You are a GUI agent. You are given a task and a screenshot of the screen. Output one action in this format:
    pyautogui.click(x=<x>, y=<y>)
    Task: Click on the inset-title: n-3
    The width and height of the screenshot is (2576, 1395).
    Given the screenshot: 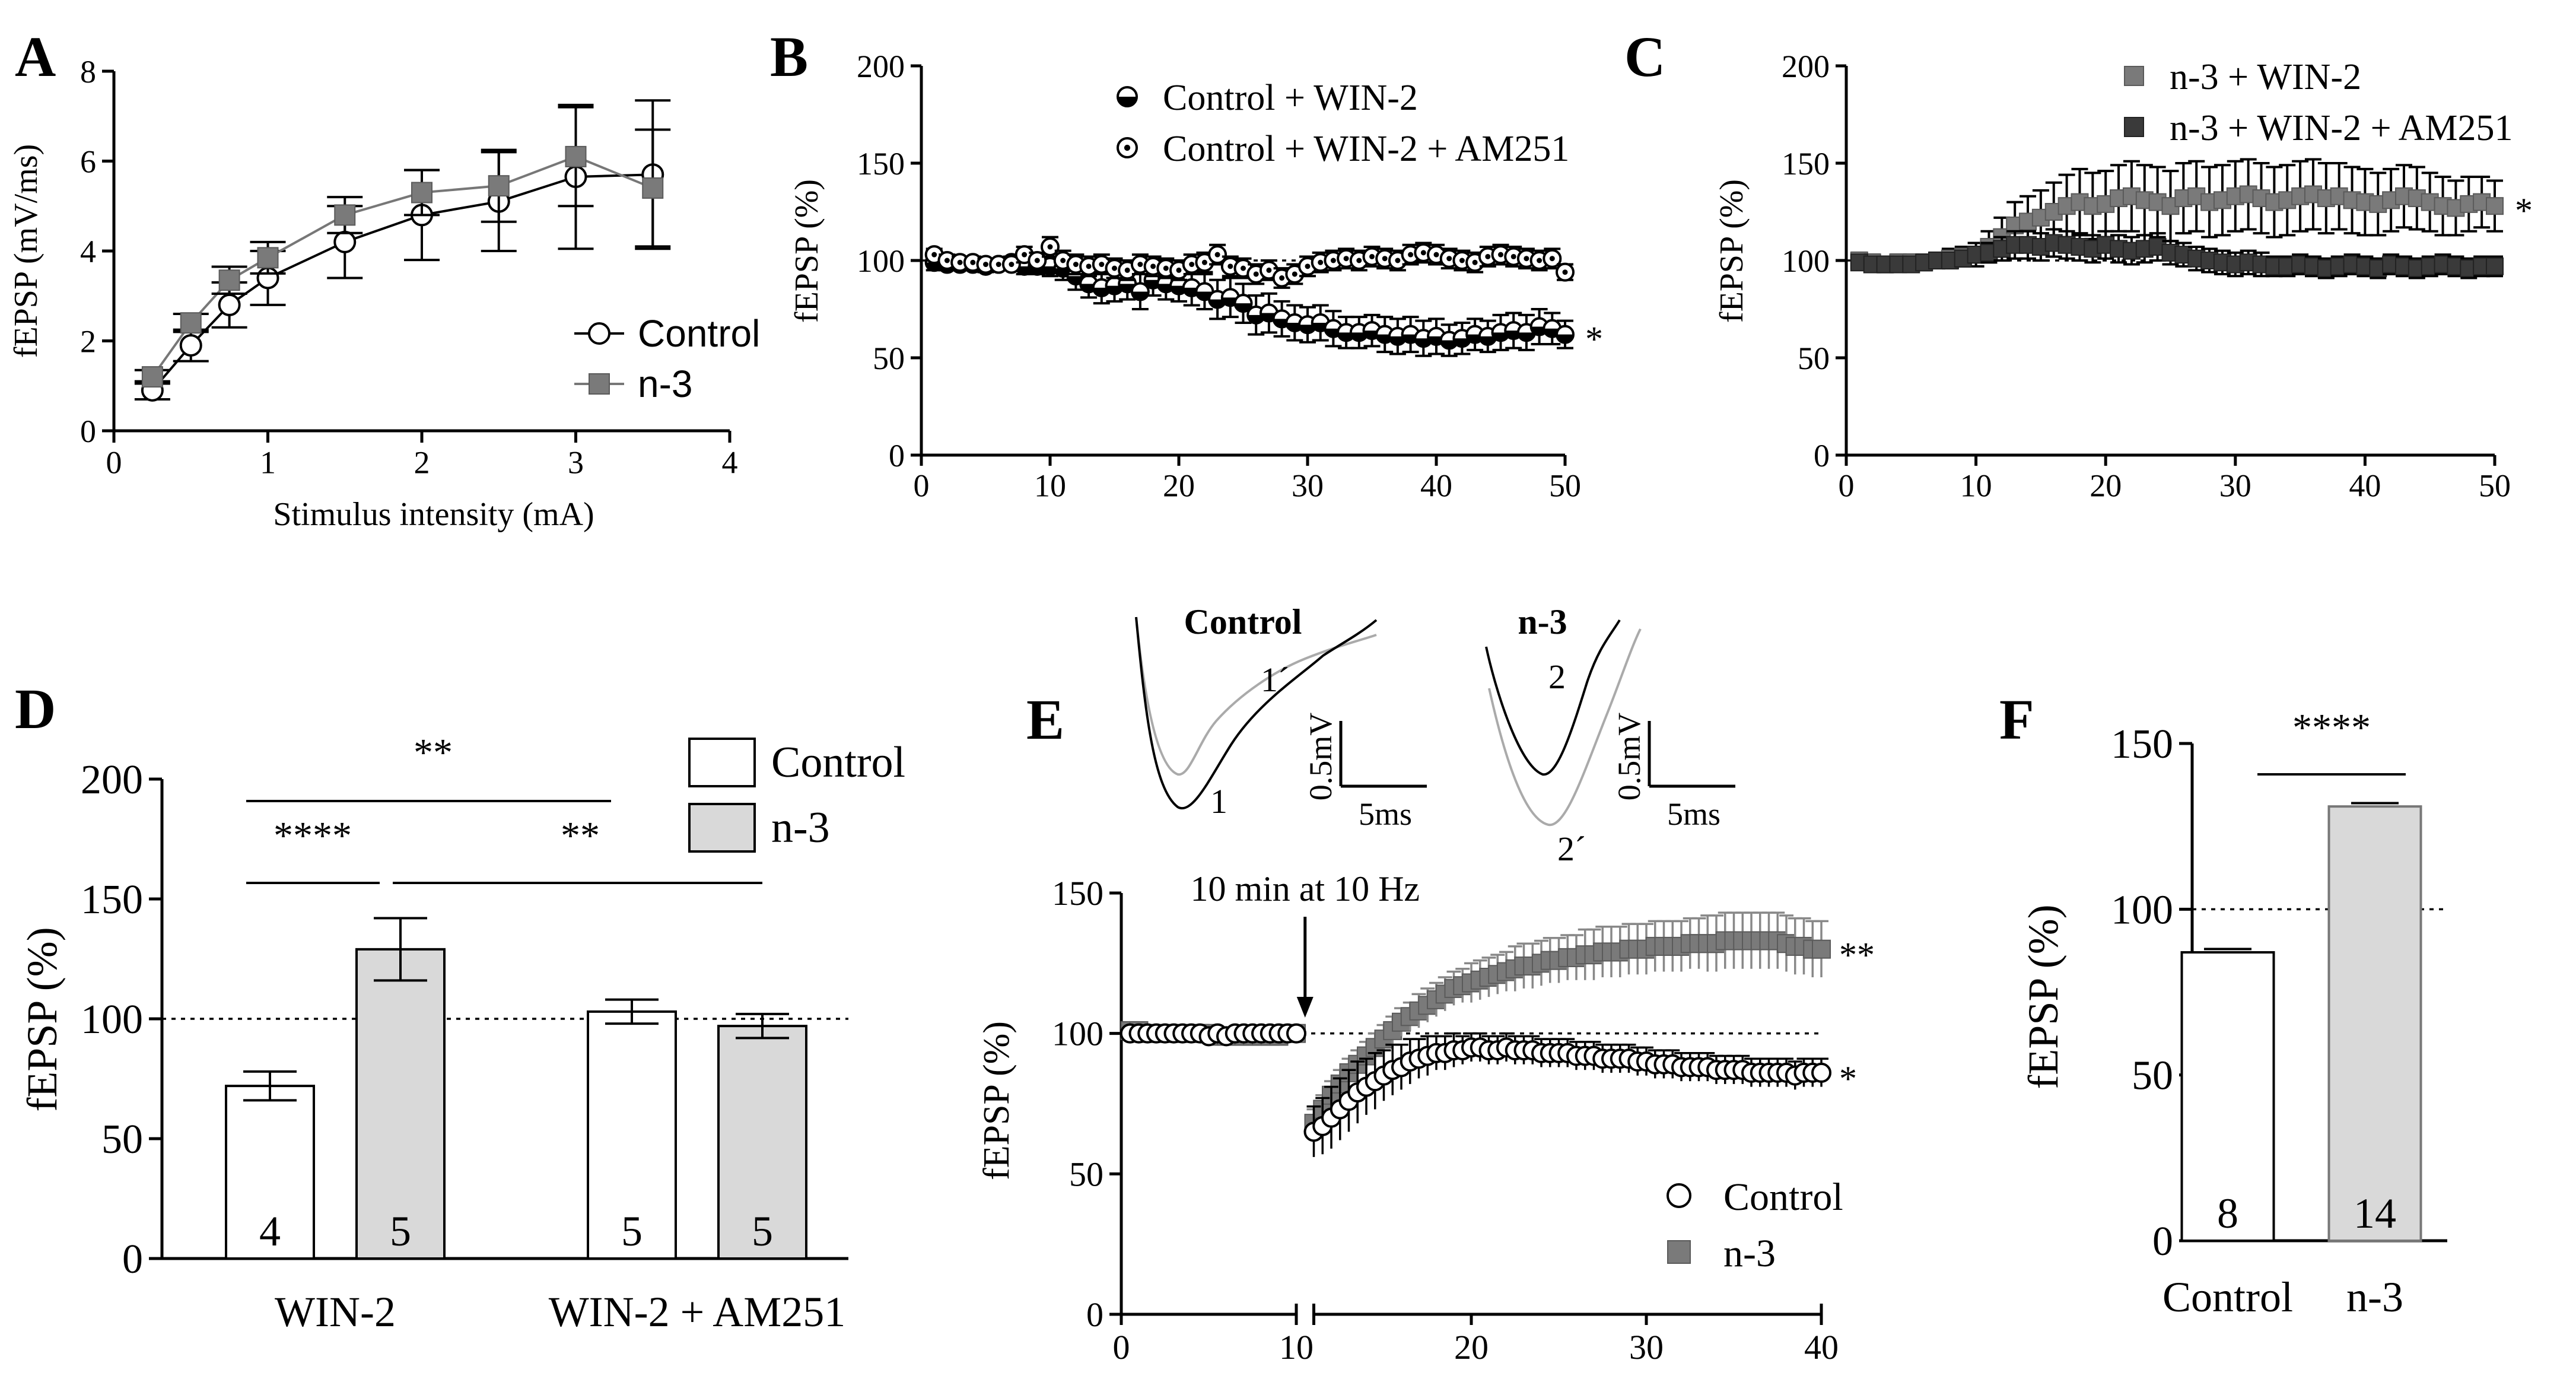 What is the action you would take?
    pyautogui.click(x=1542, y=621)
    